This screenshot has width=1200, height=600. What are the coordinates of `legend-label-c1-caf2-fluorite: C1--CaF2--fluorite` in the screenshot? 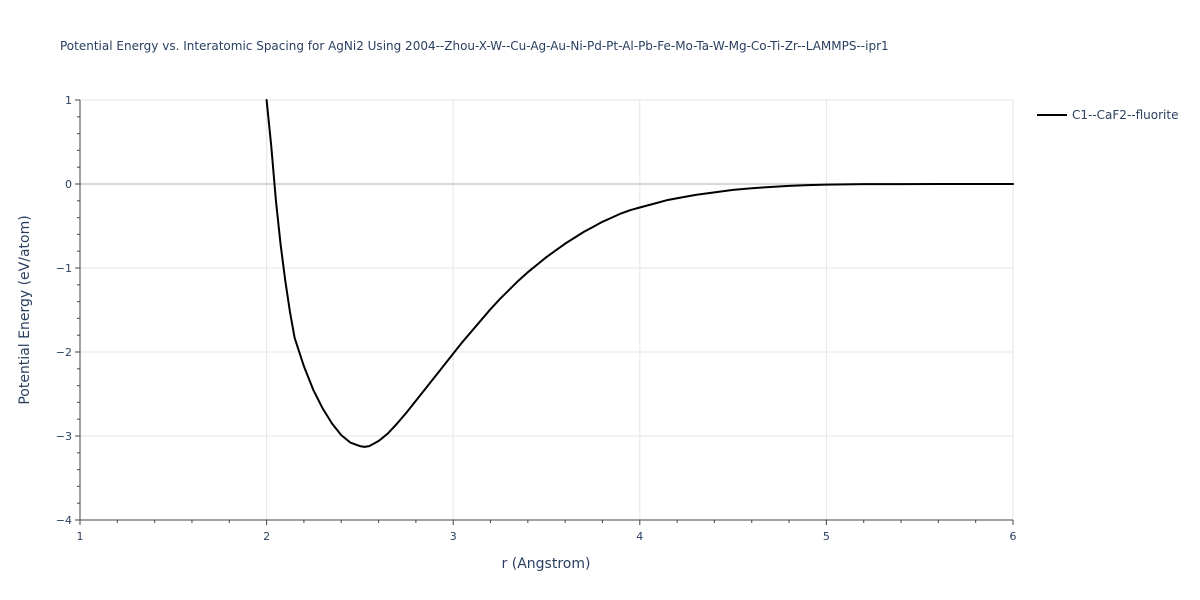 It's located at (1125, 115).